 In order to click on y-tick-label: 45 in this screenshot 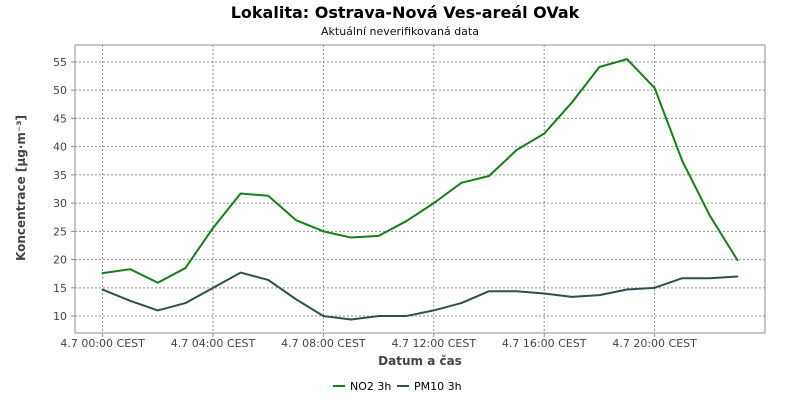, I will do `click(60, 118)`.